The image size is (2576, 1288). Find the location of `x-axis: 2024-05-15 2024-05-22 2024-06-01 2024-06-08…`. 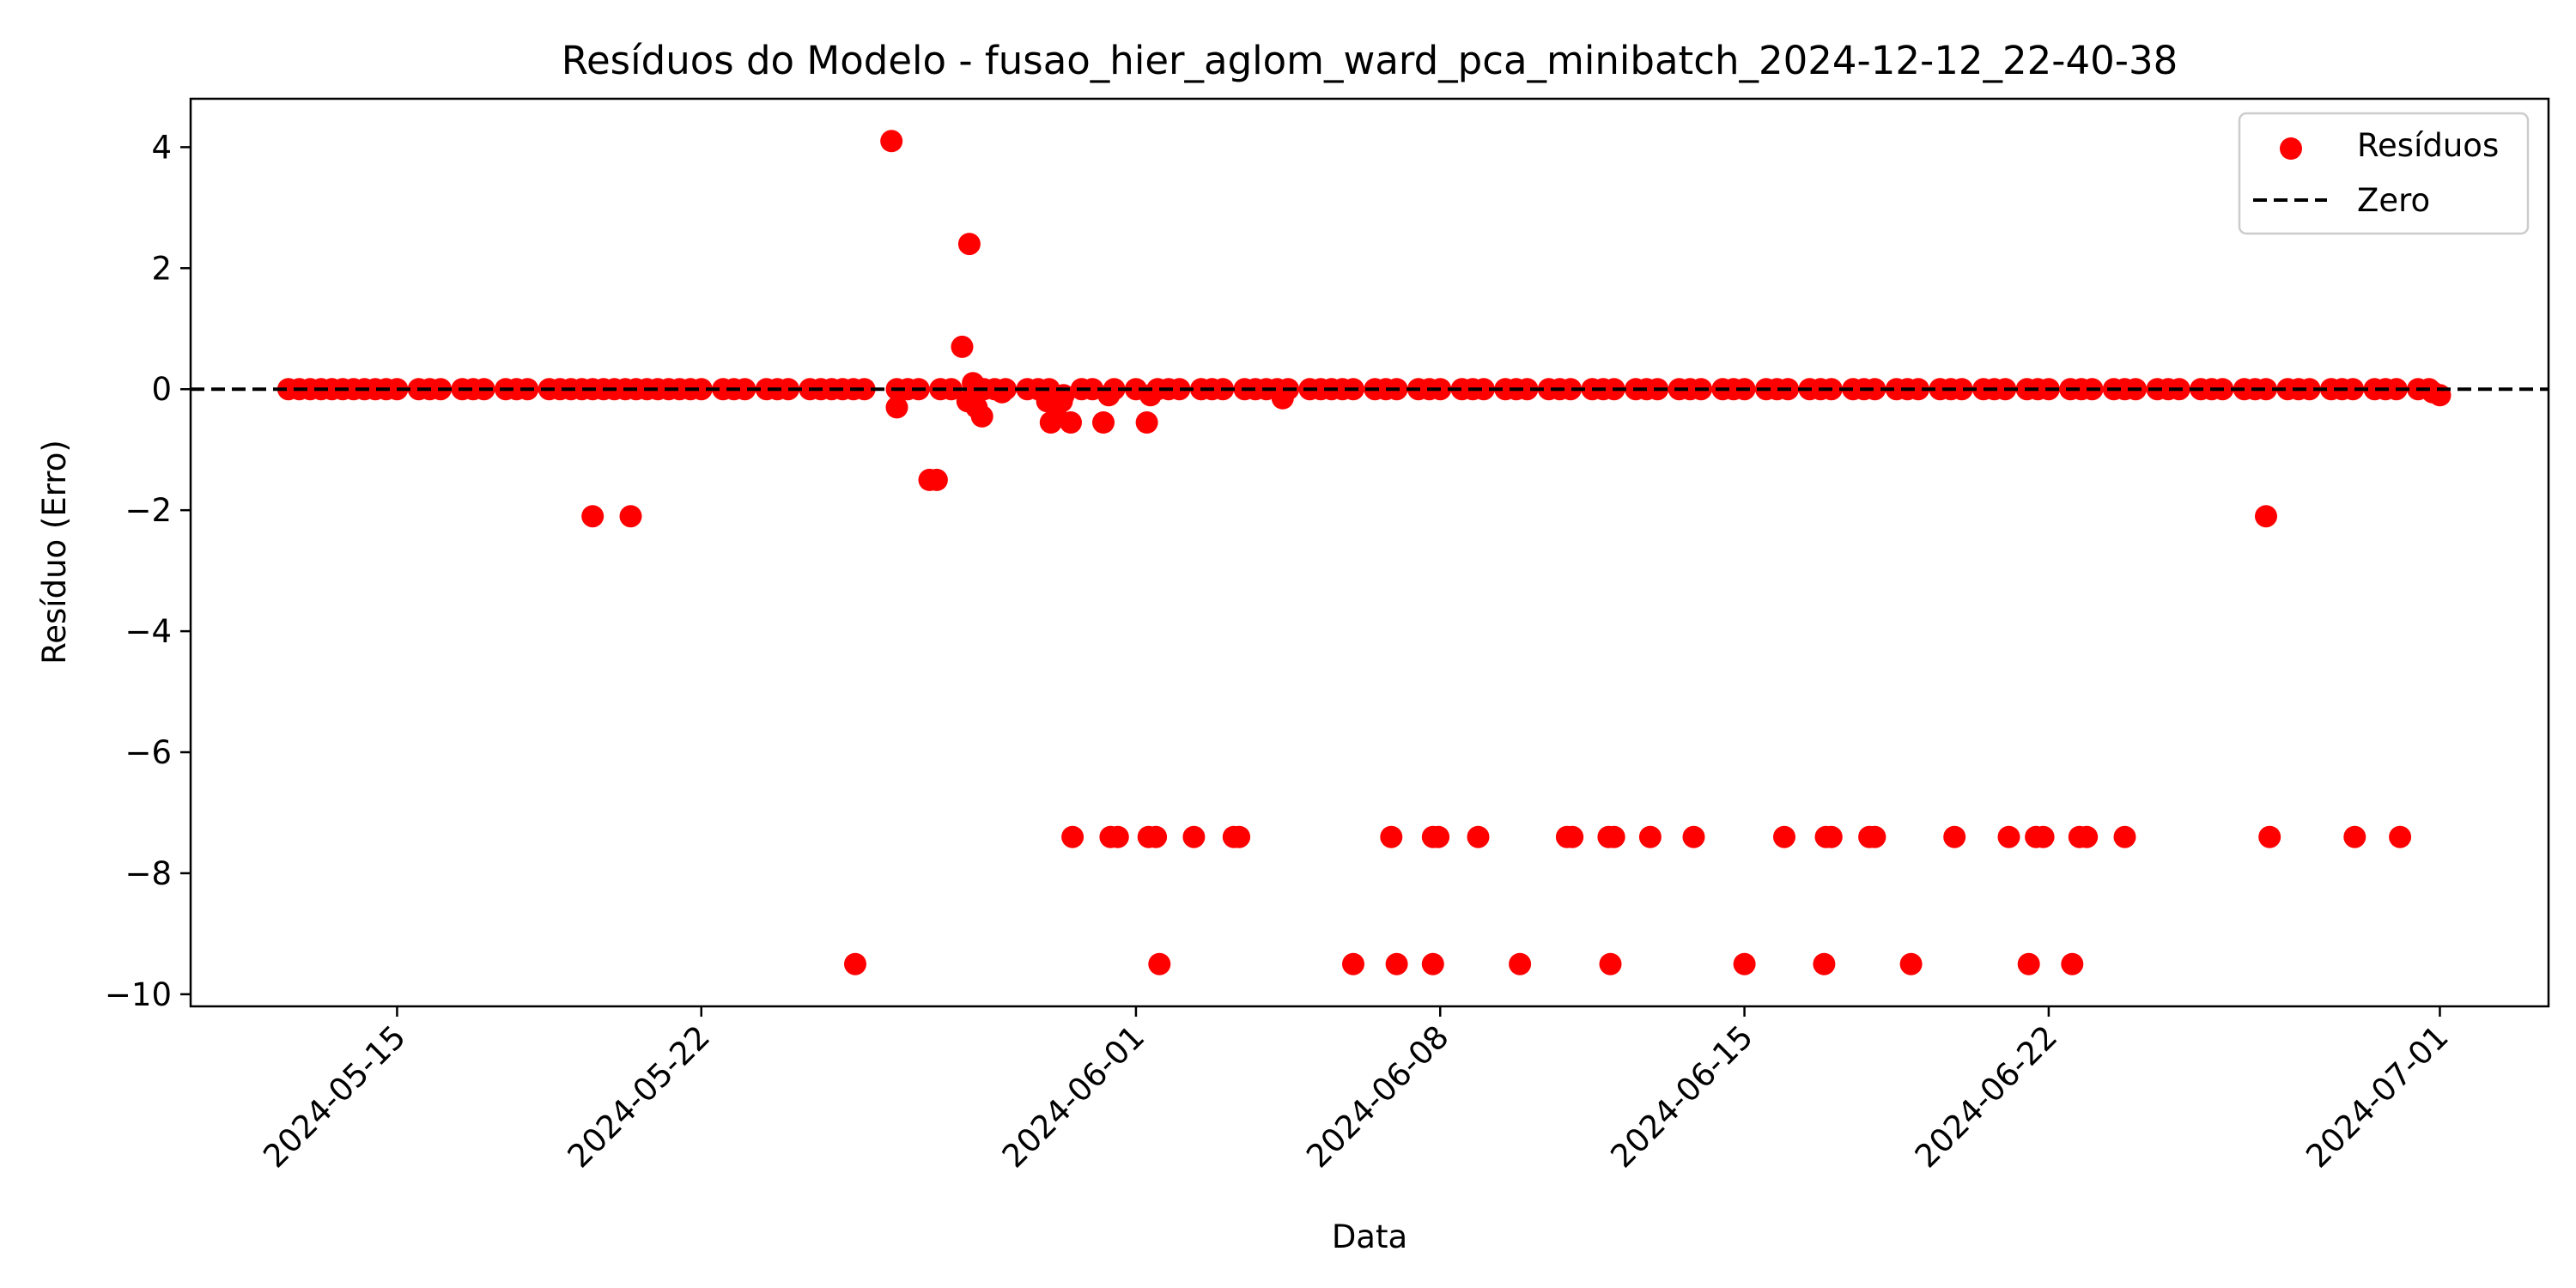

x-axis: 2024-05-15 2024-05-22 2024-06-01 2024-06-08… is located at coordinates (1356, 1090).